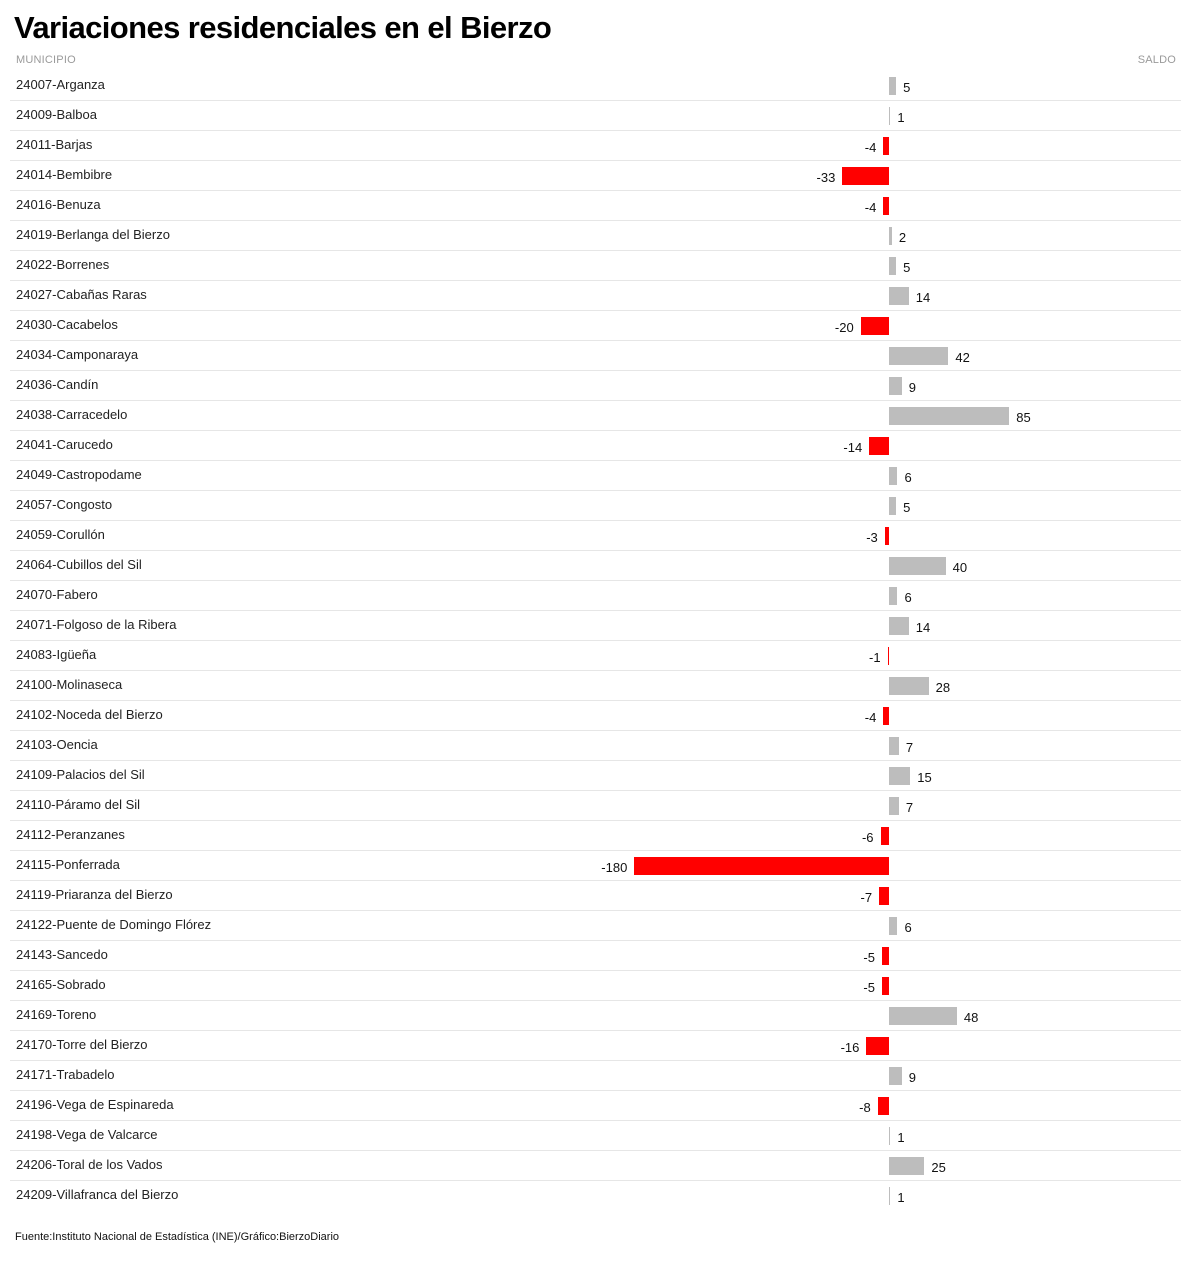 This screenshot has width=1191, height=1264. What do you see at coordinates (595, 1196) in the screenshot?
I see `table-row: 24209-Villafranca del Bierzo 1` at bounding box center [595, 1196].